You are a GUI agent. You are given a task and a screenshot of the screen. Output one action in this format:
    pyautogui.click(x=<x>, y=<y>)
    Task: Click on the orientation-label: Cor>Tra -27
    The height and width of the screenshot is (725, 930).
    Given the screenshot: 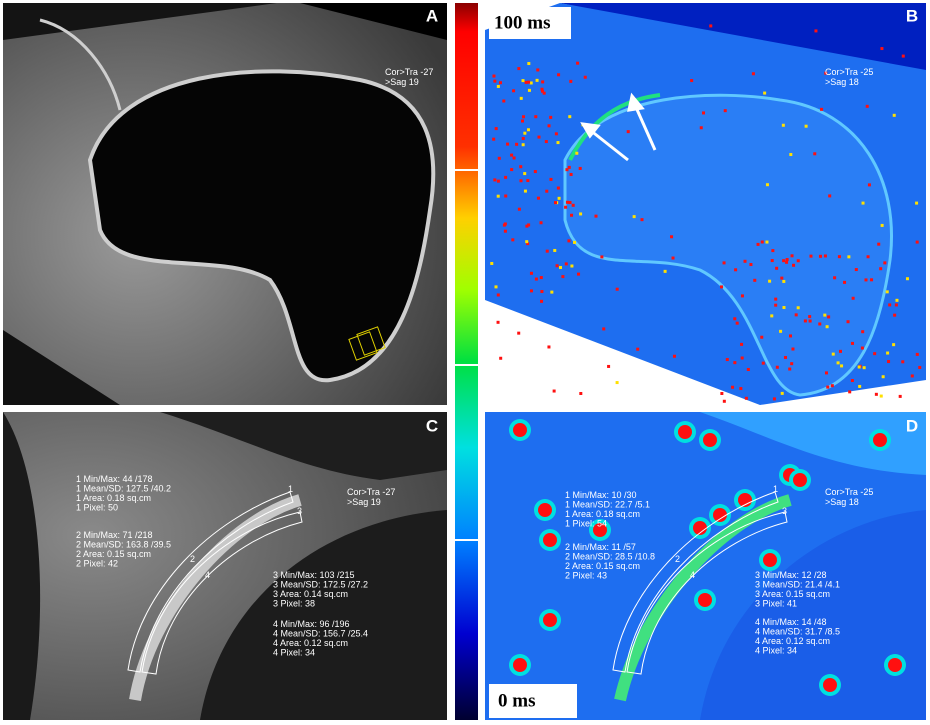 What is the action you would take?
    pyautogui.click(x=409, y=72)
    